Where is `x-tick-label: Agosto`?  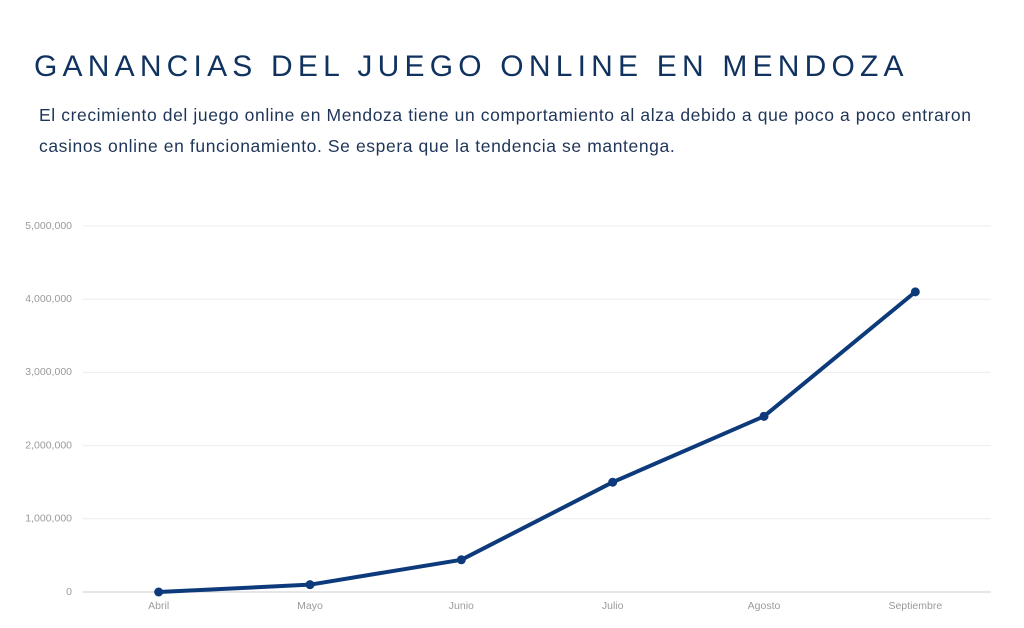 x-tick-label: Agosto is located at coordinates (764, 606).